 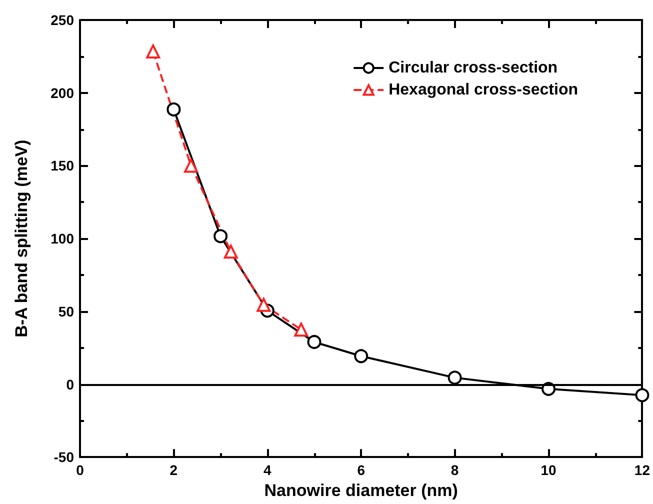 I want to click on y-tick-label: -50, so click(x=64, y=457).